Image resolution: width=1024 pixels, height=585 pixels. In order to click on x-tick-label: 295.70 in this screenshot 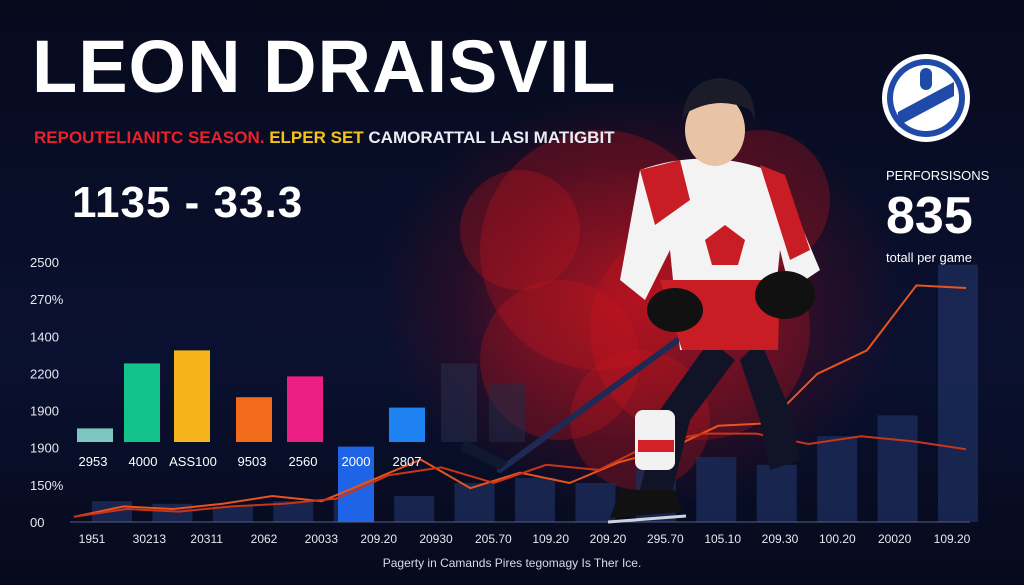, I will do `click(665, 539)`.